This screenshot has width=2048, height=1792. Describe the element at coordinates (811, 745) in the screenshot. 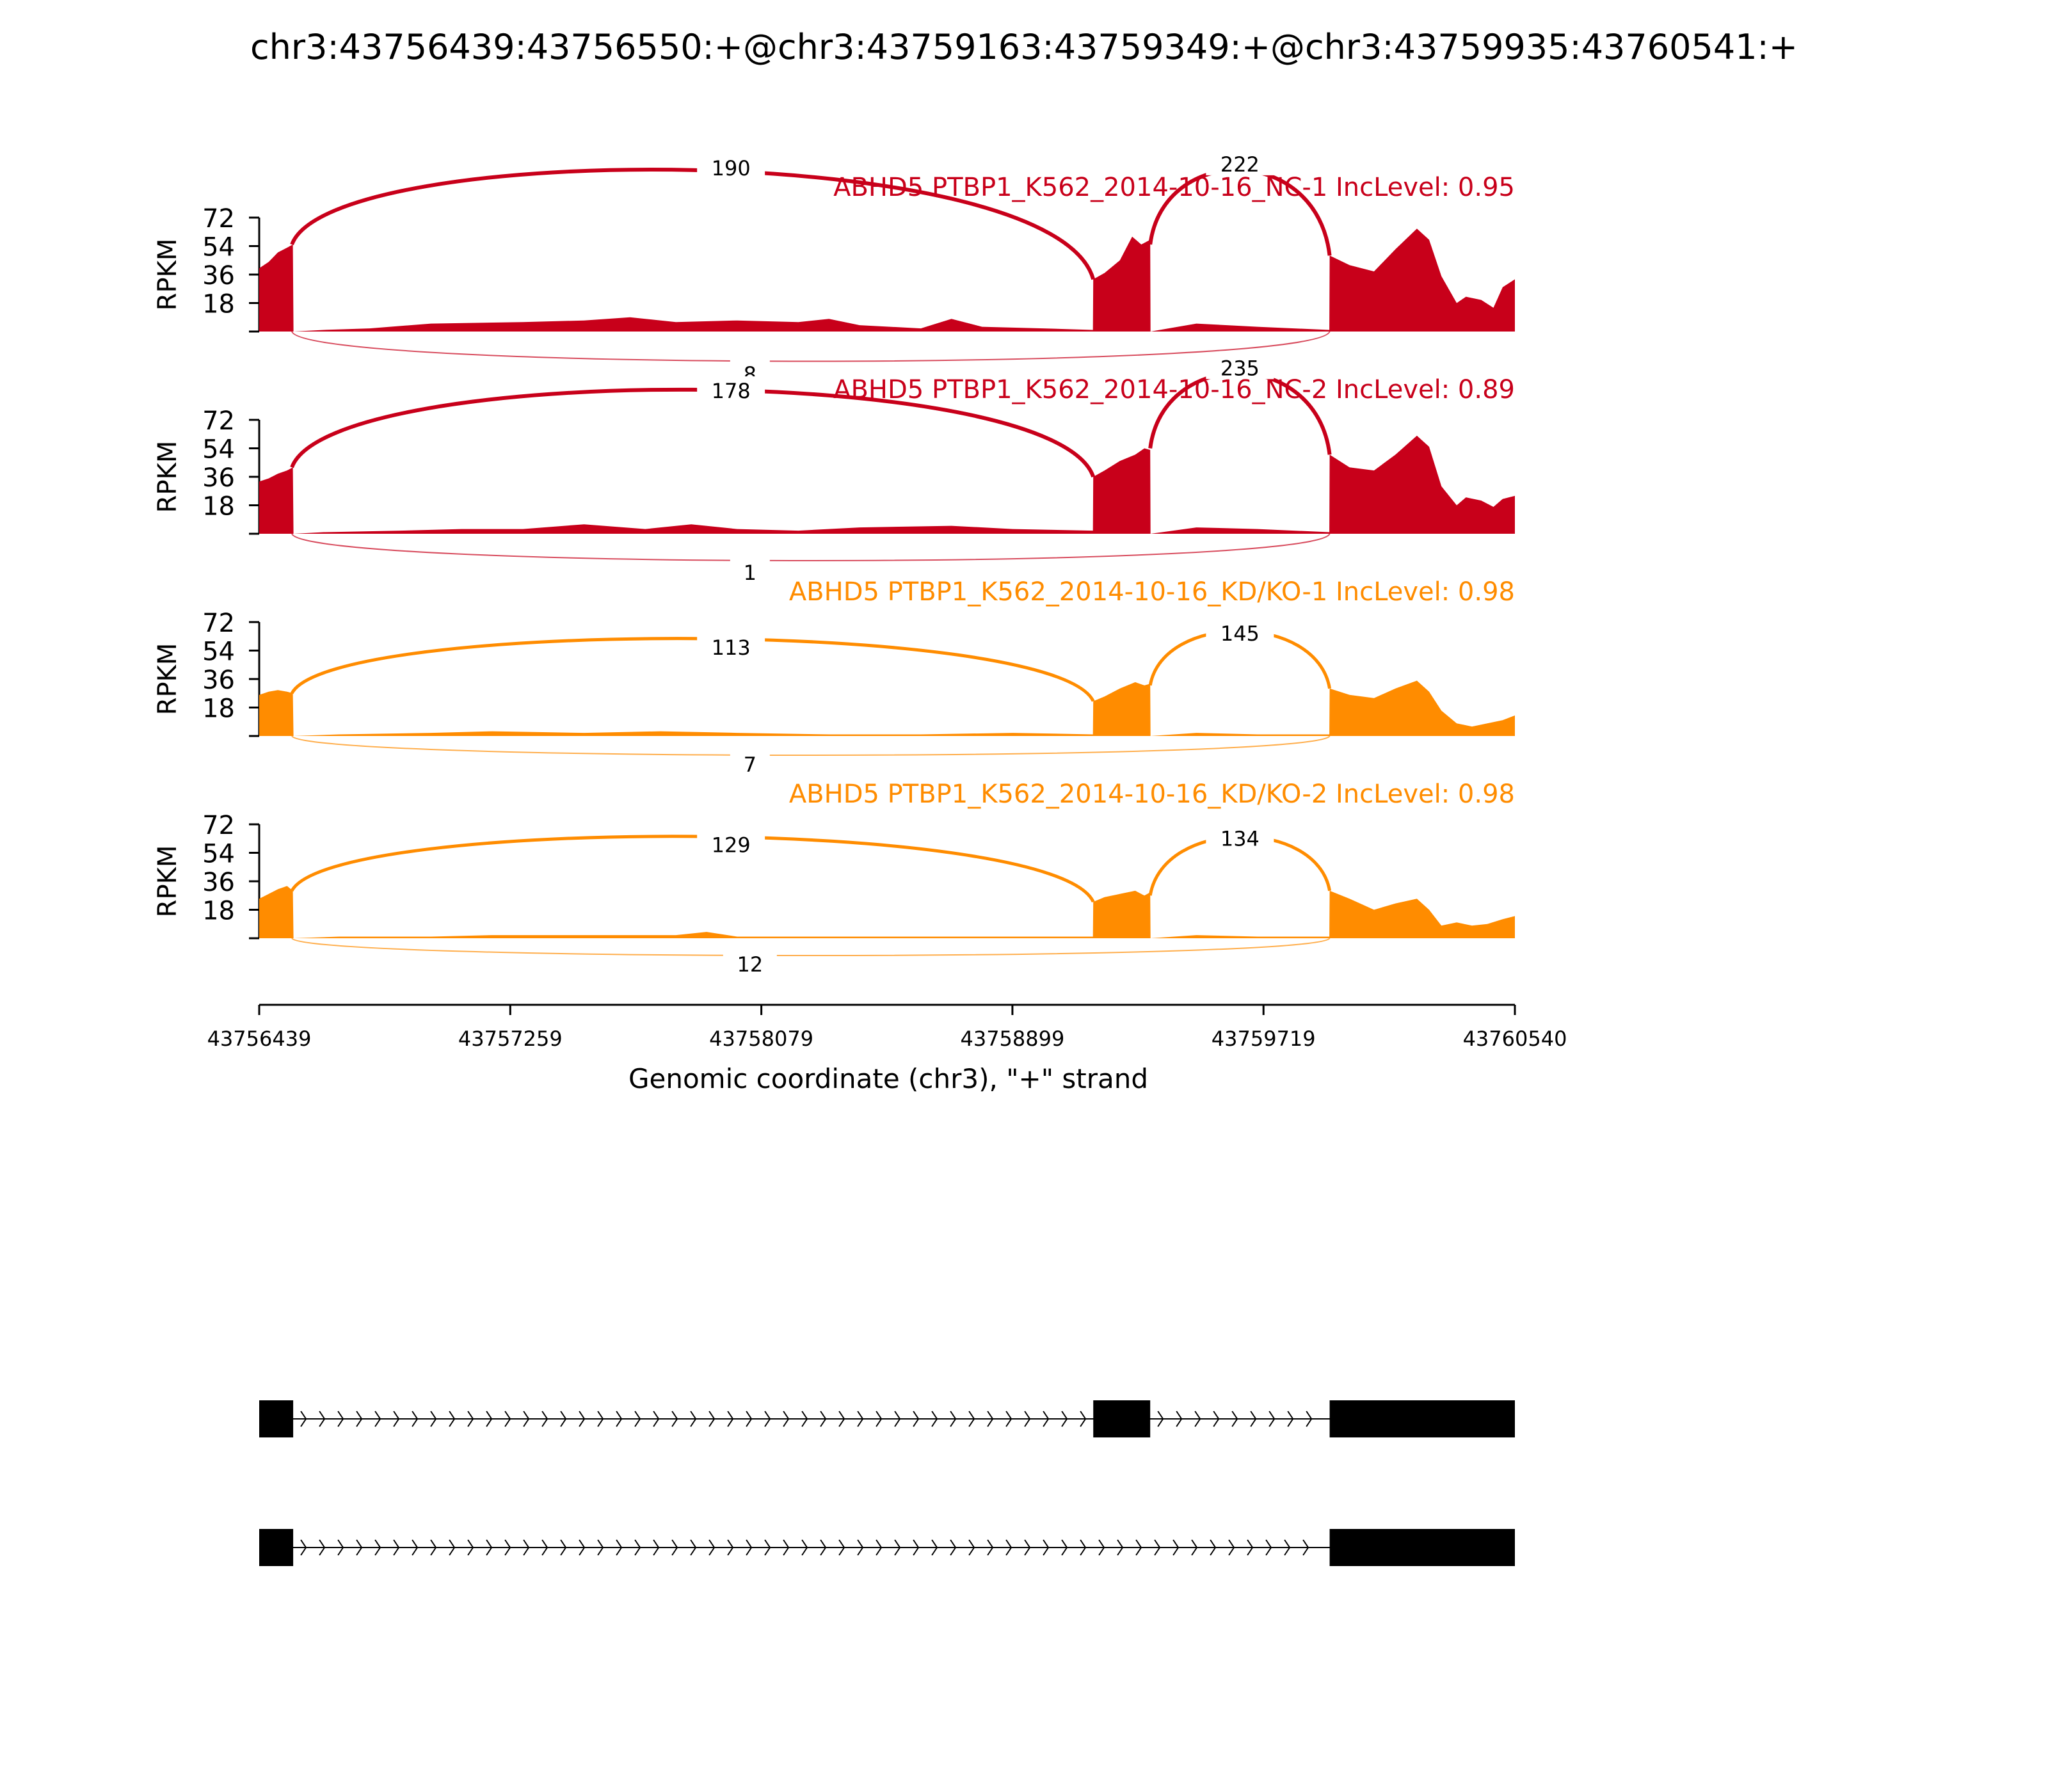

I see `junction-arc-exon1-exon3` at that location.